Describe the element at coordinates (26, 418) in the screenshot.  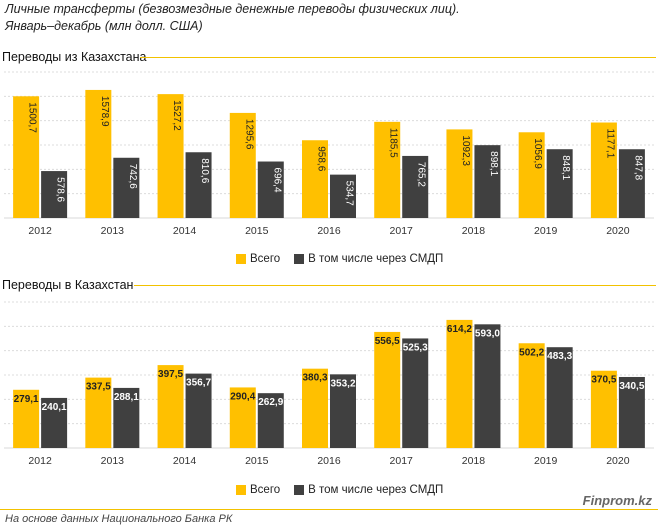
I see `bar-total-2012` at that location.